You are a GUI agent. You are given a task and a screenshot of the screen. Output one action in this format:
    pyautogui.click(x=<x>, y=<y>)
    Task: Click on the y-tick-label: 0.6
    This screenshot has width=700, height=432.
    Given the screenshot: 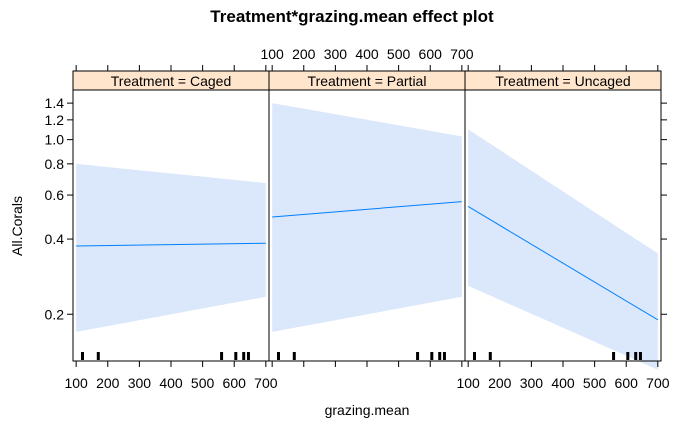 What is the action you would take?
    pyautogui.click(x=55, y=195)
    